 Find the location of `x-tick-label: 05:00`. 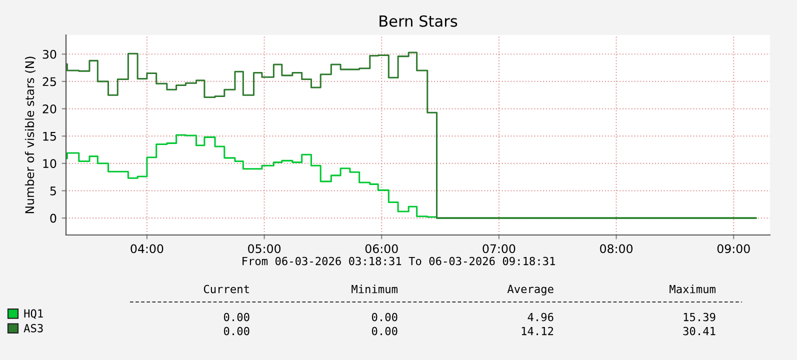

x-tick-label: 05:00 is located at coordinates (264, 249).